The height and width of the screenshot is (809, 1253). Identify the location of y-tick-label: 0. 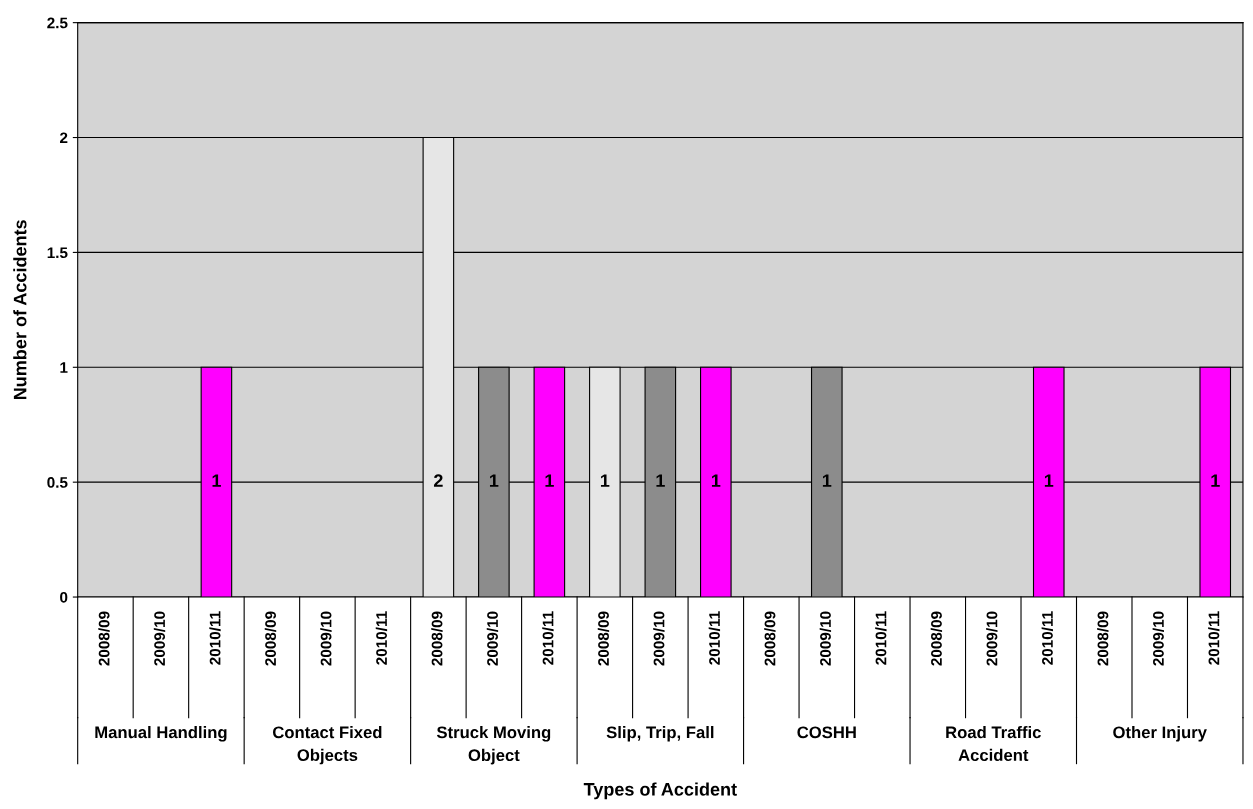
(64, 597).